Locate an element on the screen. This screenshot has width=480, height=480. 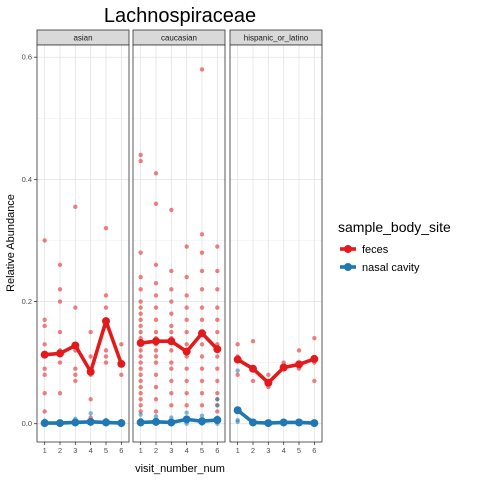
legend-title: sample_body_site is located at coordinates (394, 227).